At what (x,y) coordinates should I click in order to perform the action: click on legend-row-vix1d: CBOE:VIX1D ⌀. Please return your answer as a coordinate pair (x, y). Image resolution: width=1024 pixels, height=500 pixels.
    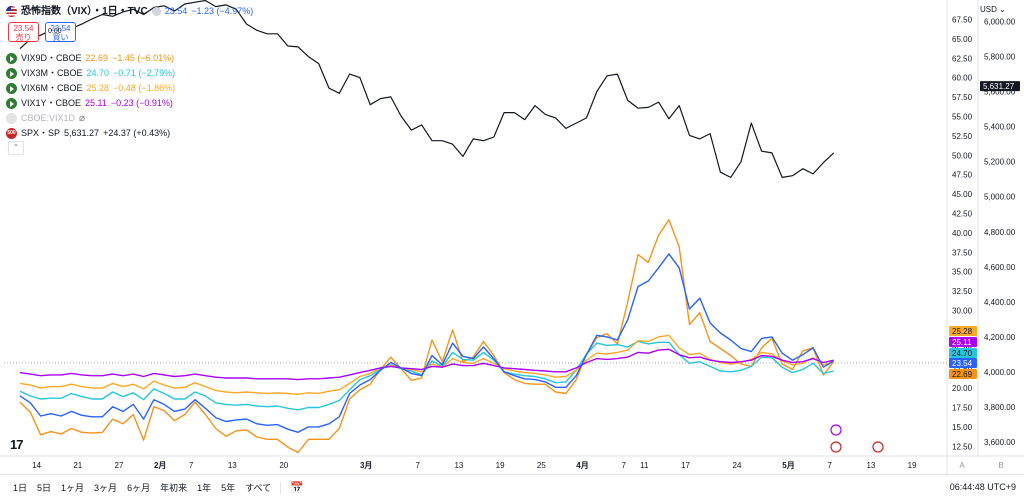
    Looking at the image, I should click on (129, 118).